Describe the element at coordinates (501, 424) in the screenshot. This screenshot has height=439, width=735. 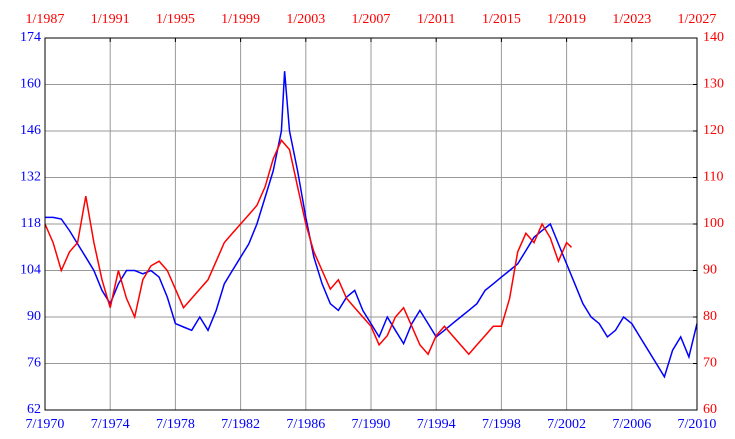
I see `x-tick-label: 7/1998` at that location.